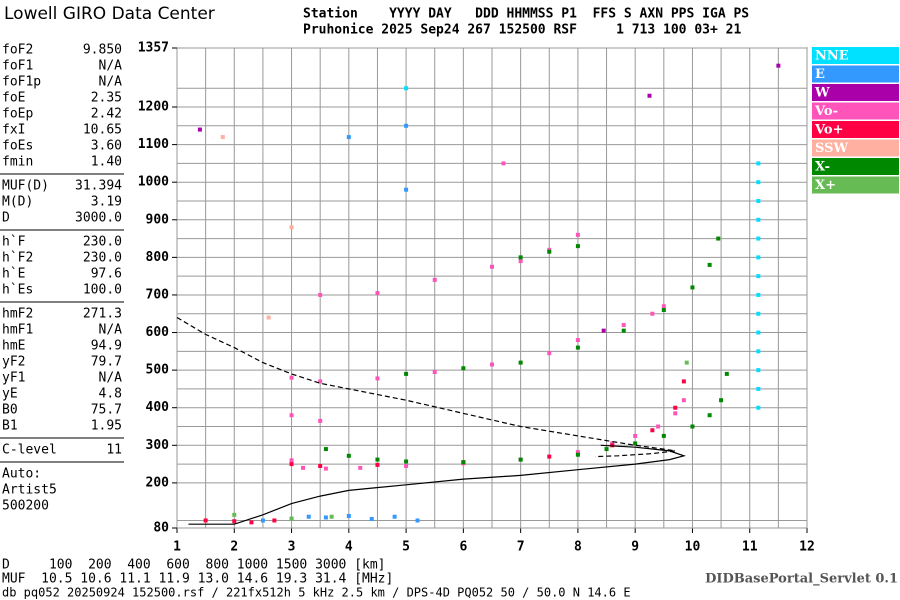 This screenshot has height=600, width=900. What do you see at coordinates (10, 394) in the screenshot?
I see `param-name: yE` at bounding box center [10, 394].